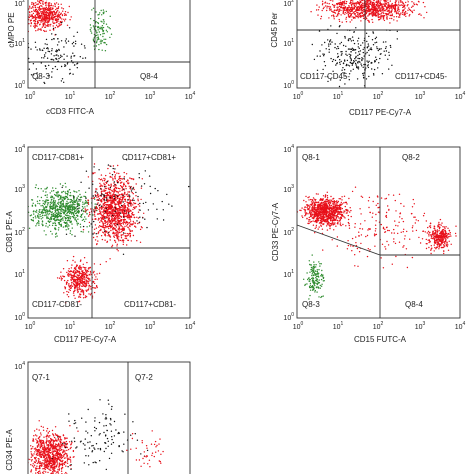 This screenshot has width=474, height=474. I want to click on tick-base: 10, so click(18, 4).